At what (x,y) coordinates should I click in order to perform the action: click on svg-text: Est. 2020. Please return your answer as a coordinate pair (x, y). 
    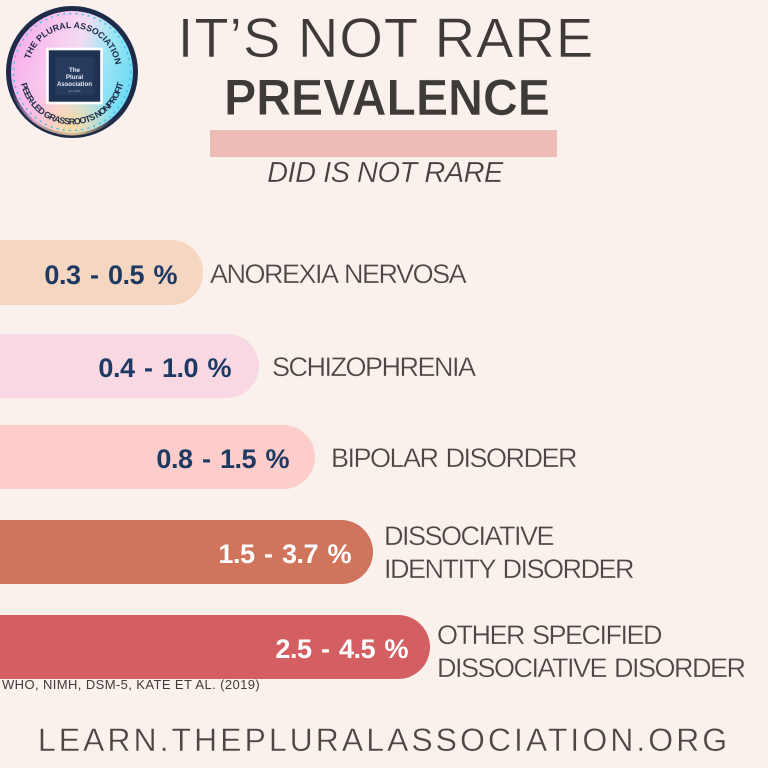
    Looking at the image, I should click on (75, 91).